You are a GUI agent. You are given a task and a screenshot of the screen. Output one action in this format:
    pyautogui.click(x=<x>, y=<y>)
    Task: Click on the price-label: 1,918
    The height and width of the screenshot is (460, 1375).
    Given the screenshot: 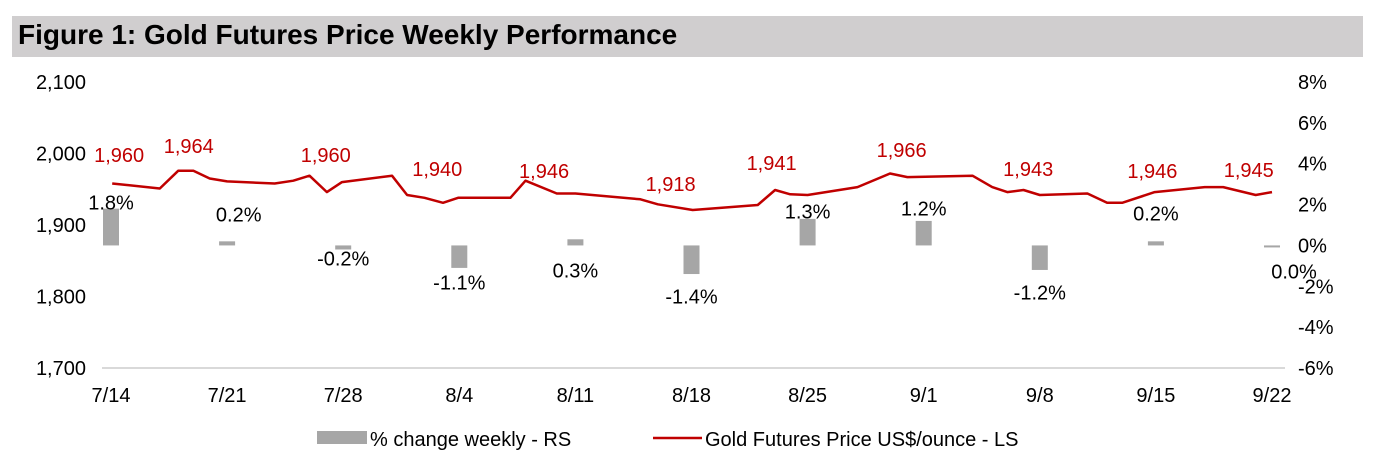 What is the action you would take?
    pyautogui.click(x=671, y=185)
    